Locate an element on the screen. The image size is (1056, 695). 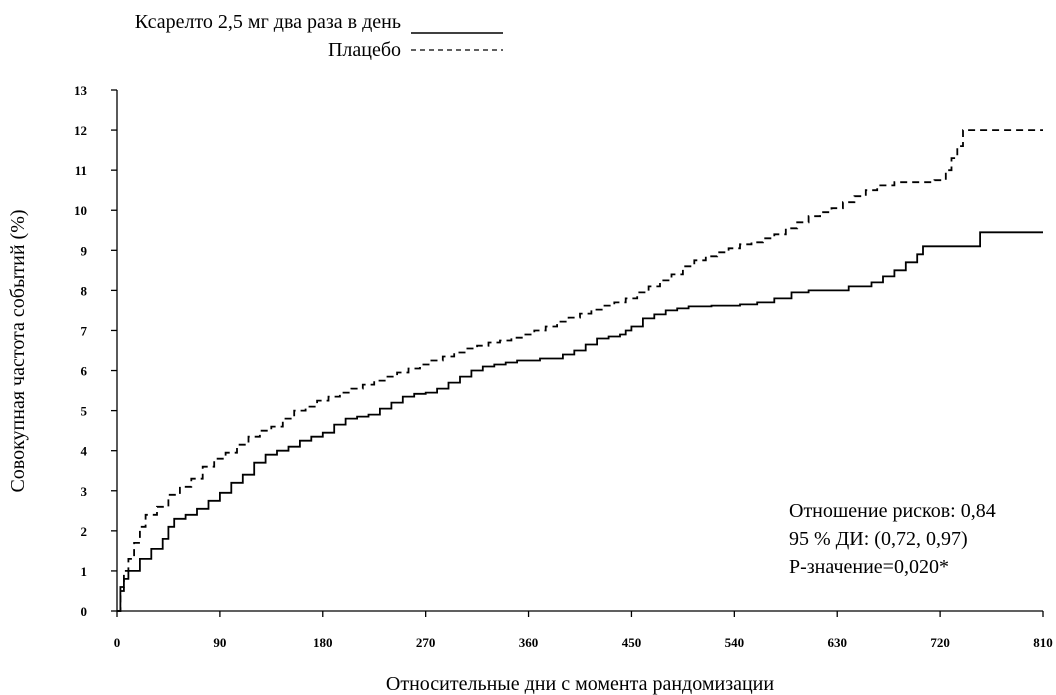
x-tick-label: 540 is located at coordinates (735, 642).